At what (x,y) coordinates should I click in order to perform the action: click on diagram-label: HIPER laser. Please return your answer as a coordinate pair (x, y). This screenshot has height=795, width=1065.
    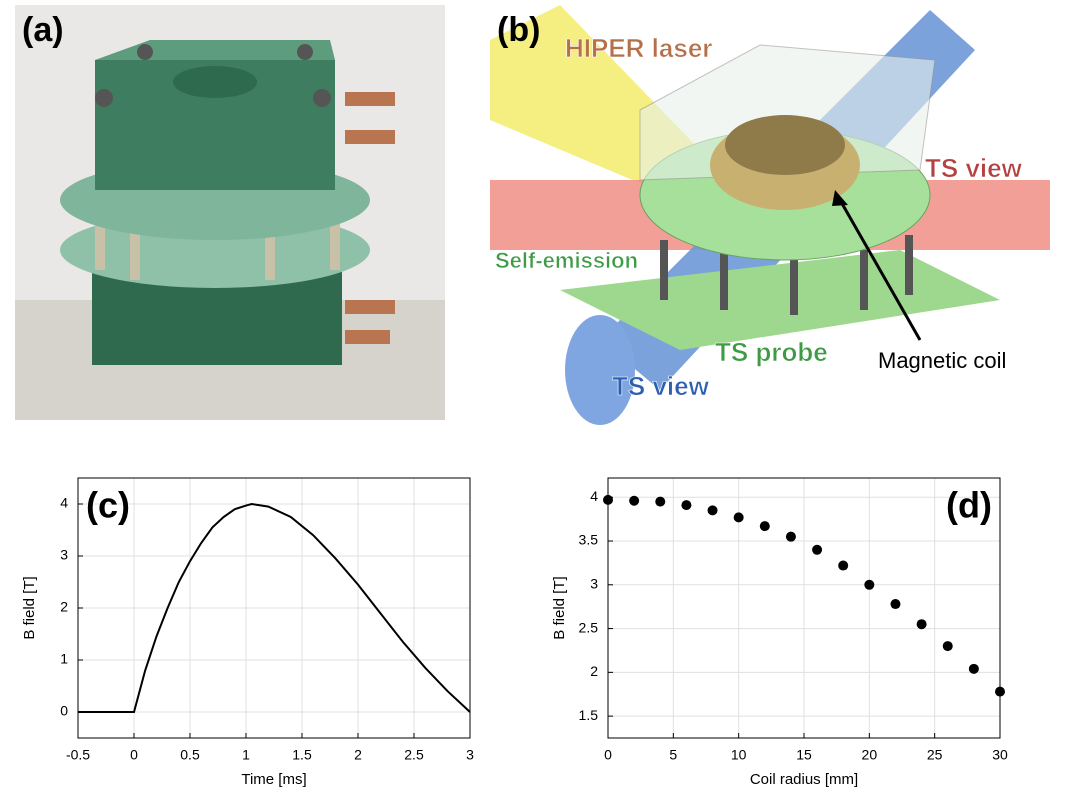
    Looking at the image, I should click on (638, 48).